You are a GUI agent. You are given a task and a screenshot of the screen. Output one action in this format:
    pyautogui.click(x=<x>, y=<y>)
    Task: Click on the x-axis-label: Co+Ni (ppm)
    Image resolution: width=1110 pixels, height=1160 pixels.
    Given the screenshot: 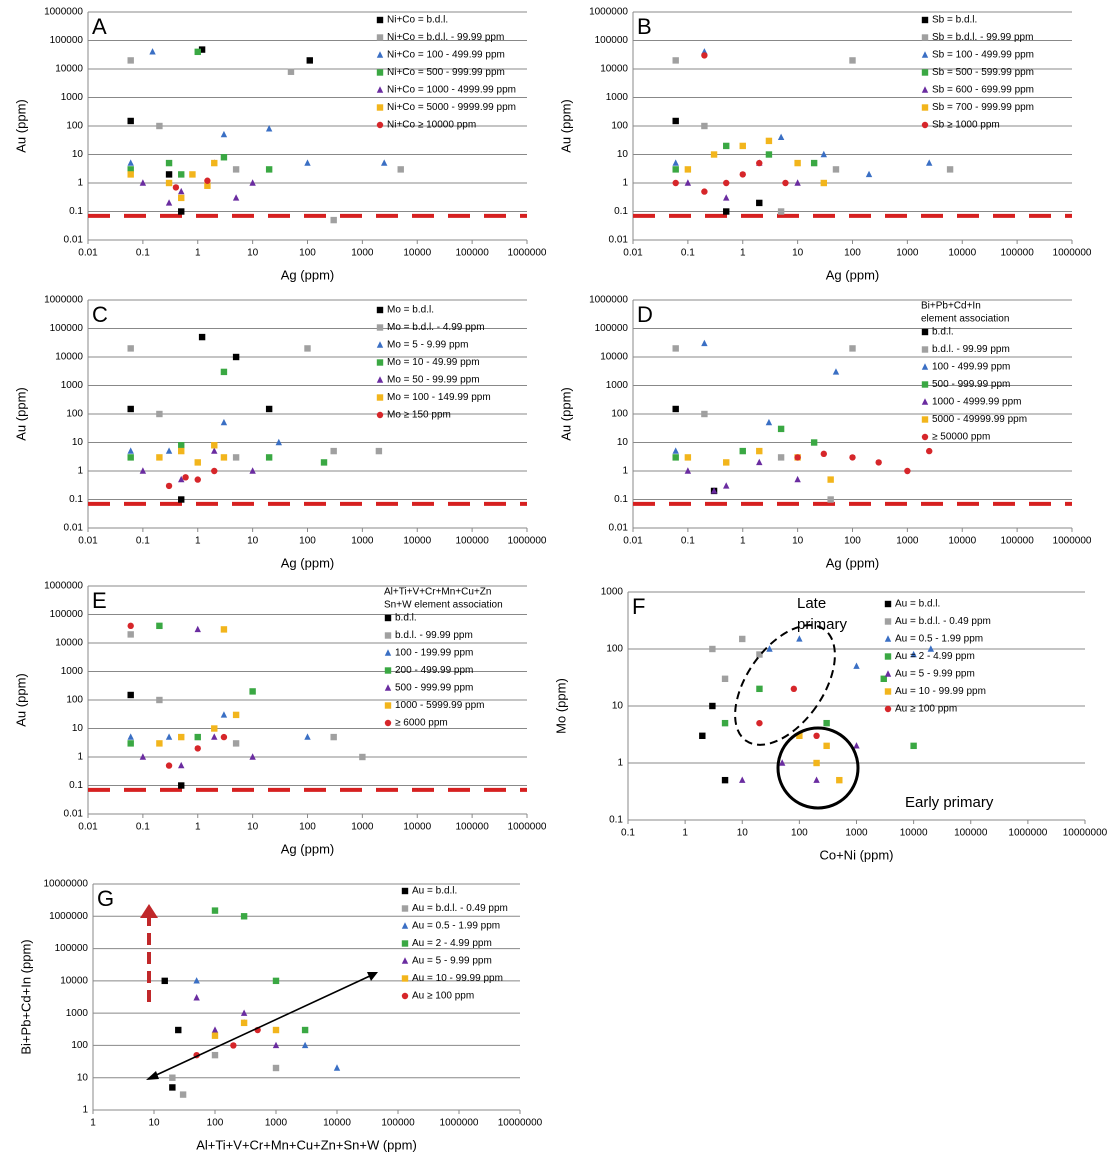 What is the action you would take?
    pyautogui.click(x=856, y=854)
    